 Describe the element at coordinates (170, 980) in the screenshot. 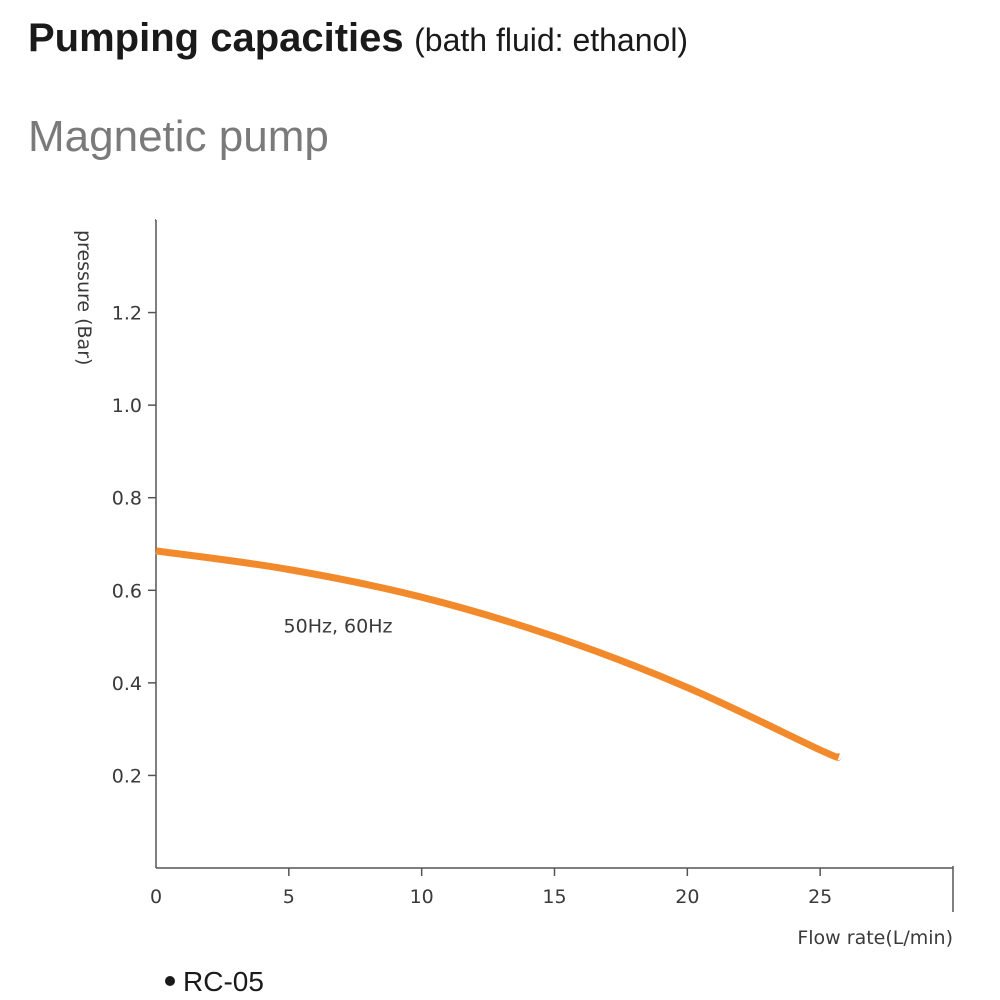

I see `legend-bullet-icon` at that location.